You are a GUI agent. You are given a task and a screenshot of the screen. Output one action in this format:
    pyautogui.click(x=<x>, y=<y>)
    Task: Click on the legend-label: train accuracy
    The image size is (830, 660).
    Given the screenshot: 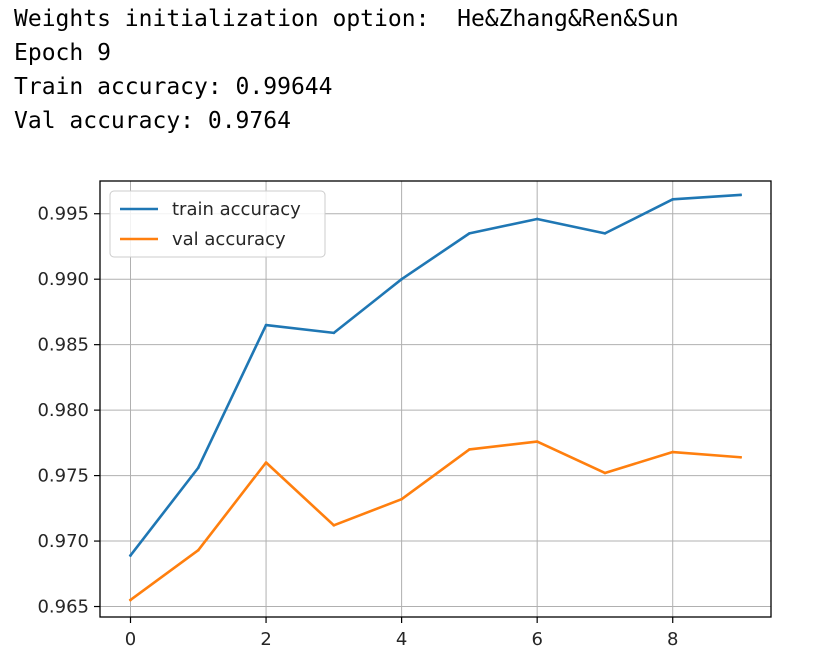 What is the action you would take?
    pyautogui.click(x=236, y=209)
    